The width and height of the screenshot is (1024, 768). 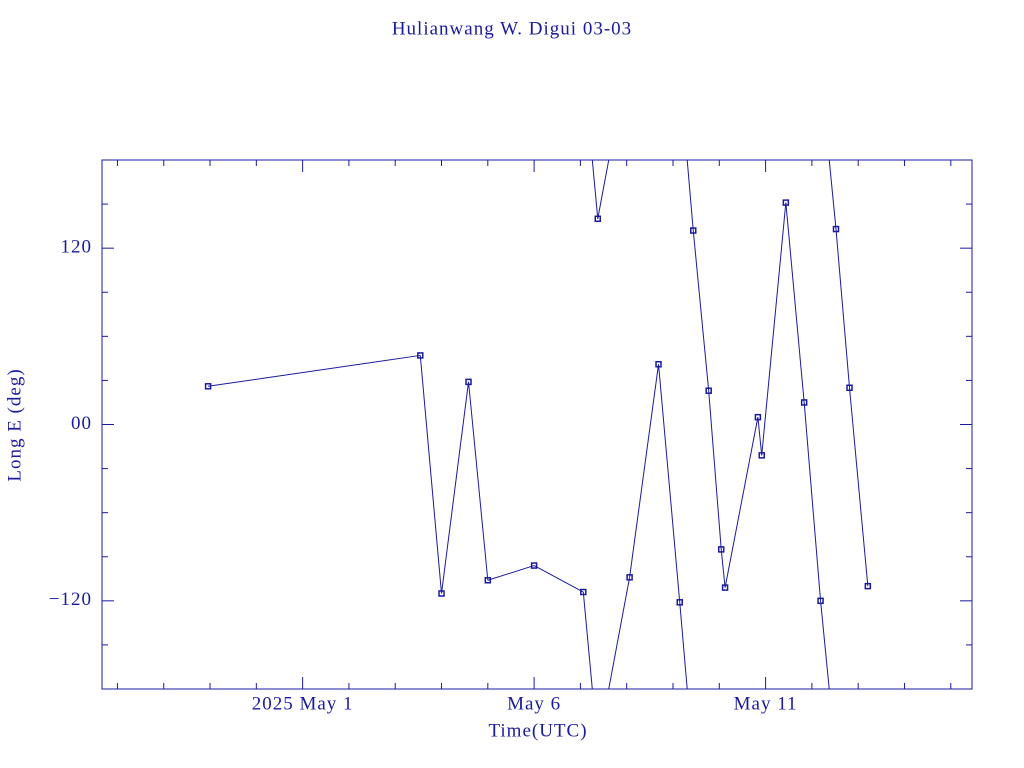 I want to click on y-tick-label: 00, so click(x=81, y=423).